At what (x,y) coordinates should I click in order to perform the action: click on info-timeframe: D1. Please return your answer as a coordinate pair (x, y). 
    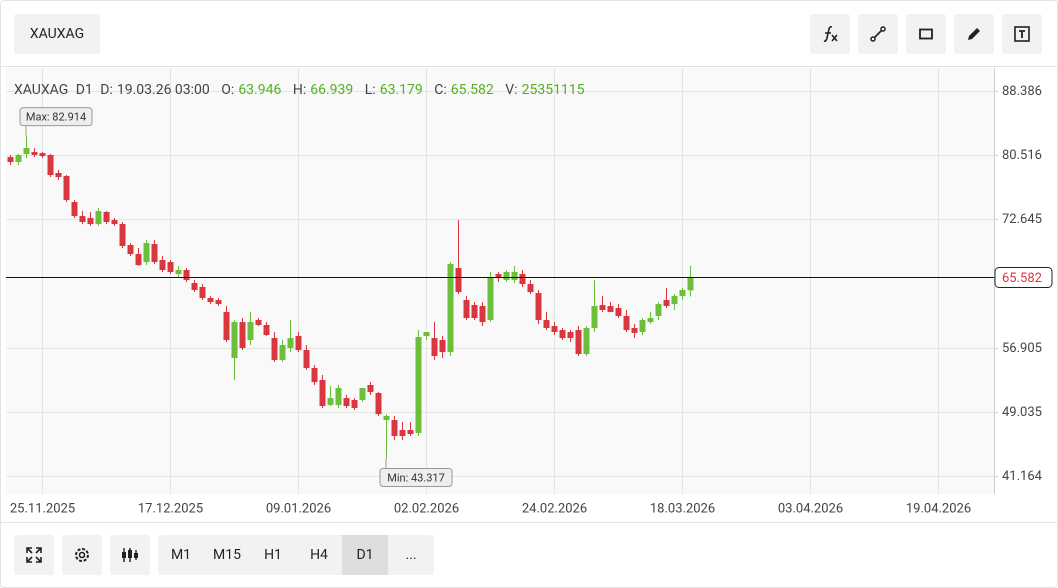
    Looking at the image, I should click on (84, 90).